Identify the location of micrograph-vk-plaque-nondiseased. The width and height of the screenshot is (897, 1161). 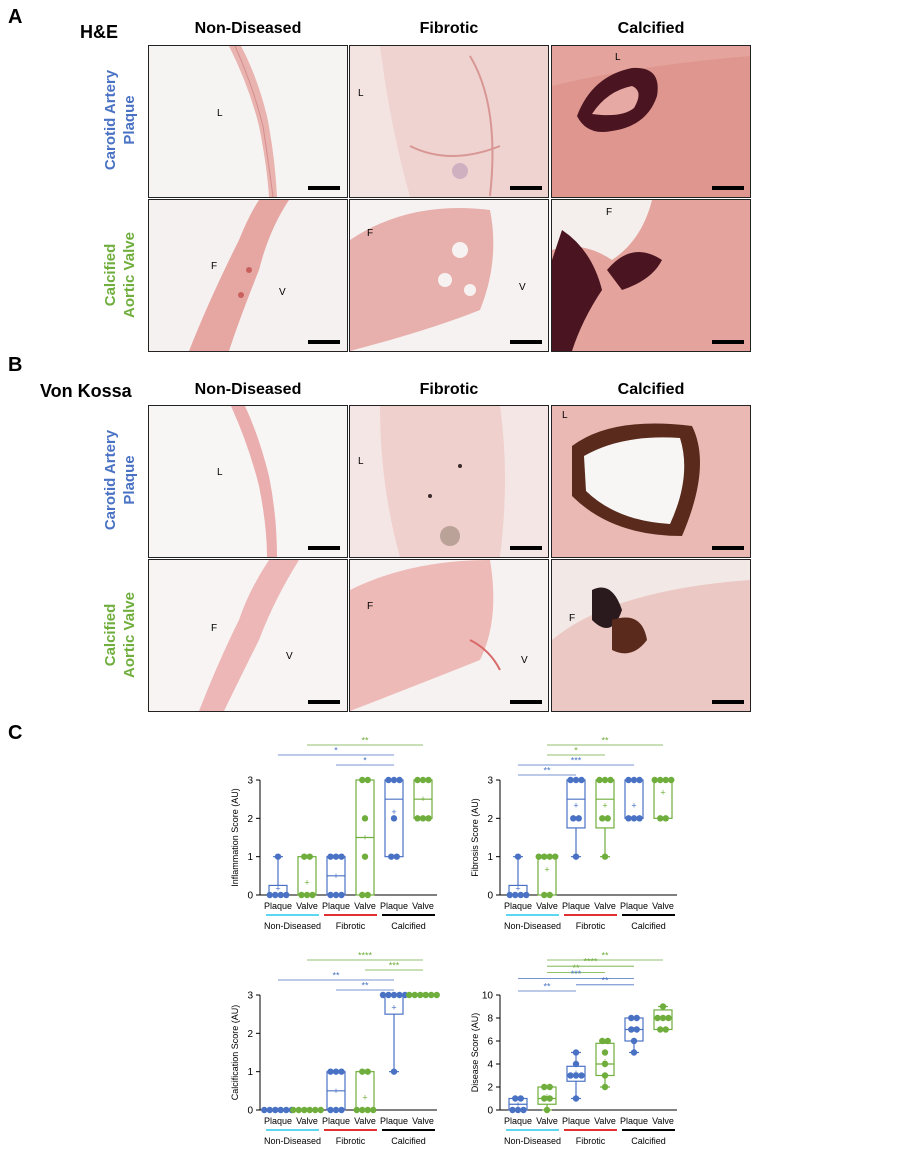
(248, 481).